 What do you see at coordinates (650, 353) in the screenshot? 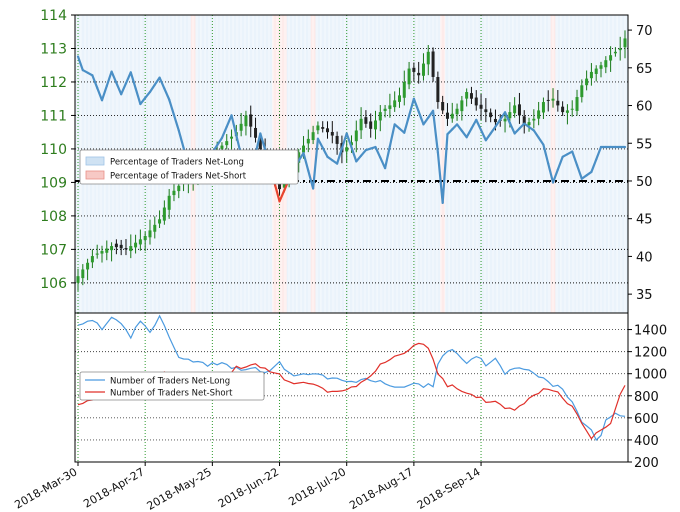
I see `count-tick-label: 1200` at bounding box center [650, 353].